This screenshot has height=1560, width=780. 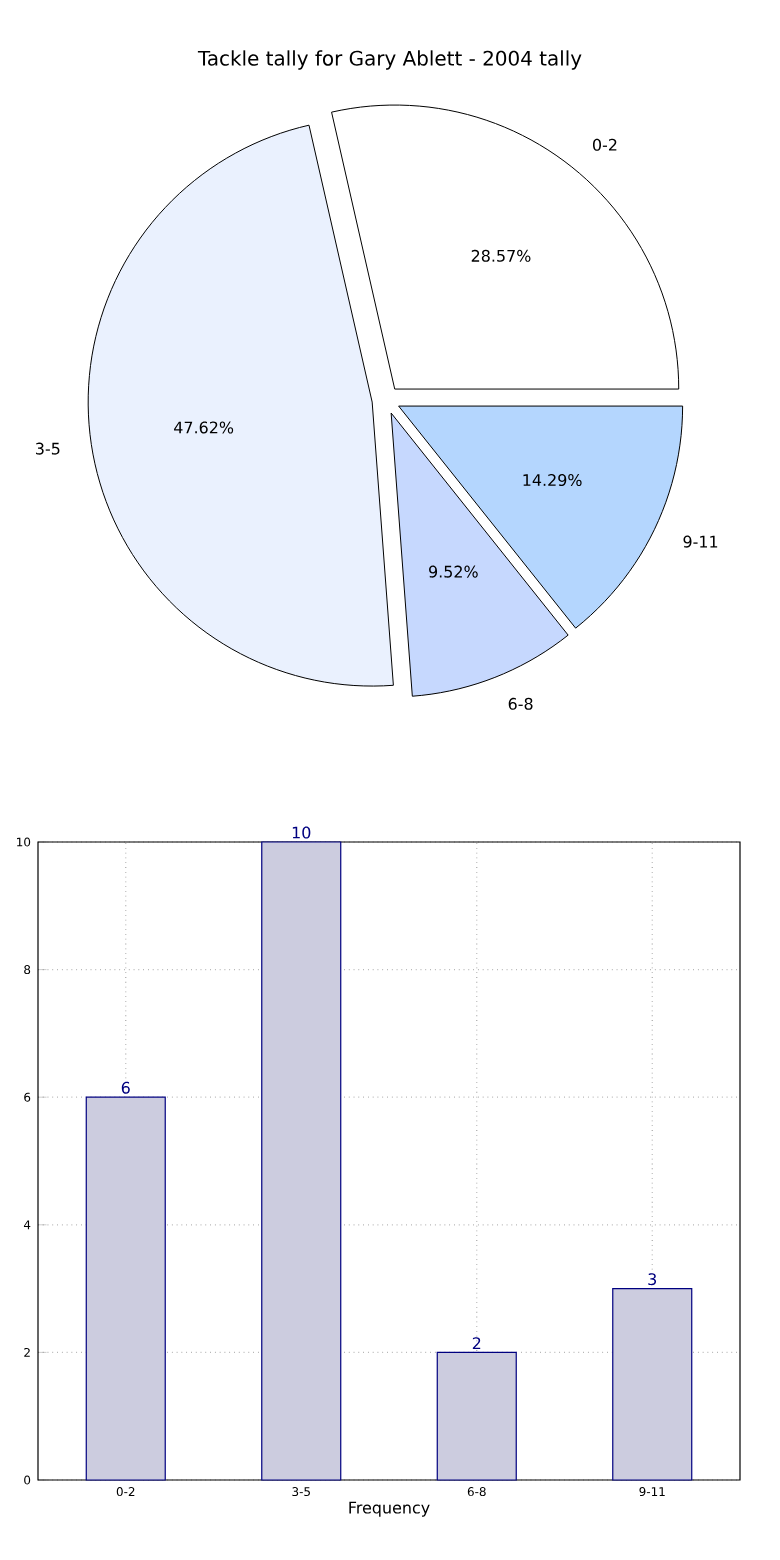 I want to click on chart-title: Tackle tally for Gary Ablett - 2004 tally, so click(x=389, y=60).